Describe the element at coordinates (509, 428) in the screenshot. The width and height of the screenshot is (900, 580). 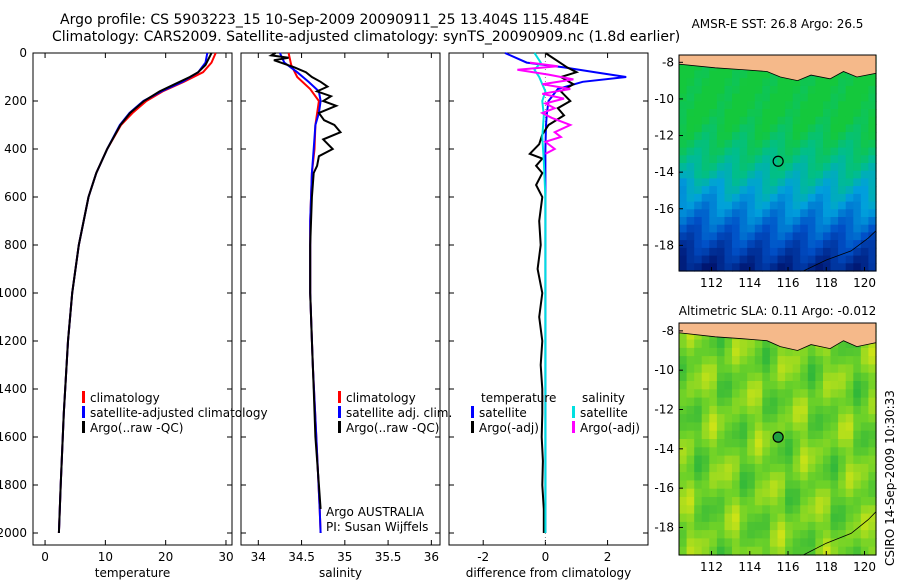
I see `difference-legend-temp-argo: Argo(-adj)` at that location.